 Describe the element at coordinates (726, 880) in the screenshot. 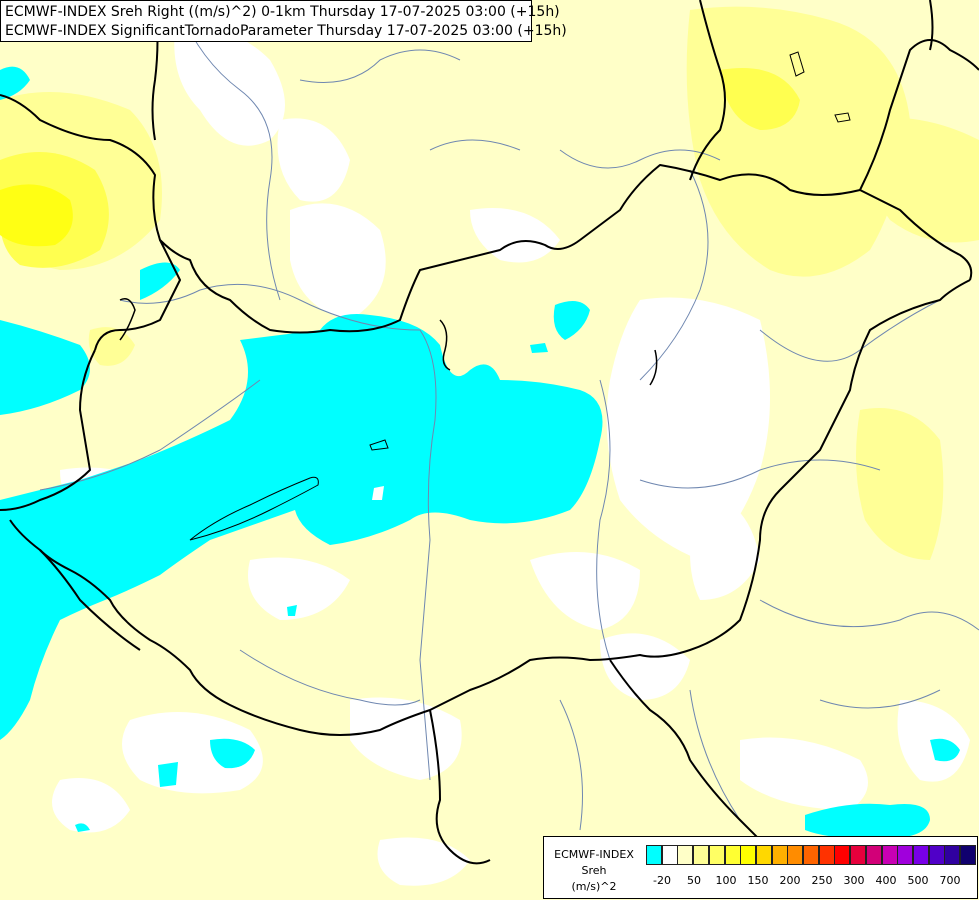

I see `legend-tick-label: 100` at that location.